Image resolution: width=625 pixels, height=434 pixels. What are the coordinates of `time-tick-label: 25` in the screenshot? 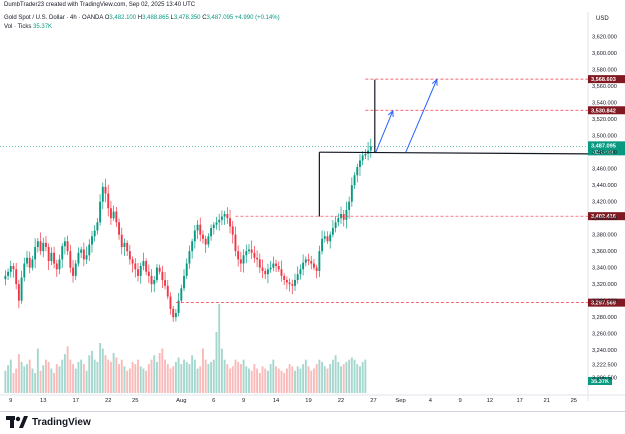 It's located at (135, 401).